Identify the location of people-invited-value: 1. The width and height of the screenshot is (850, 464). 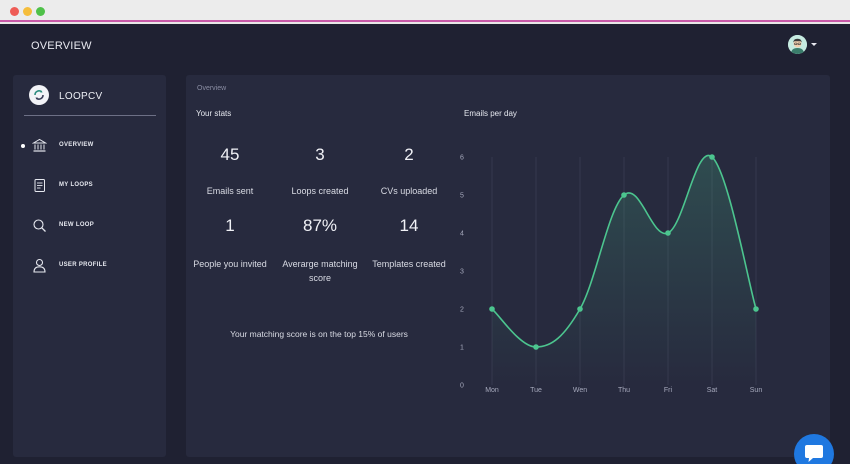
(230, 225).